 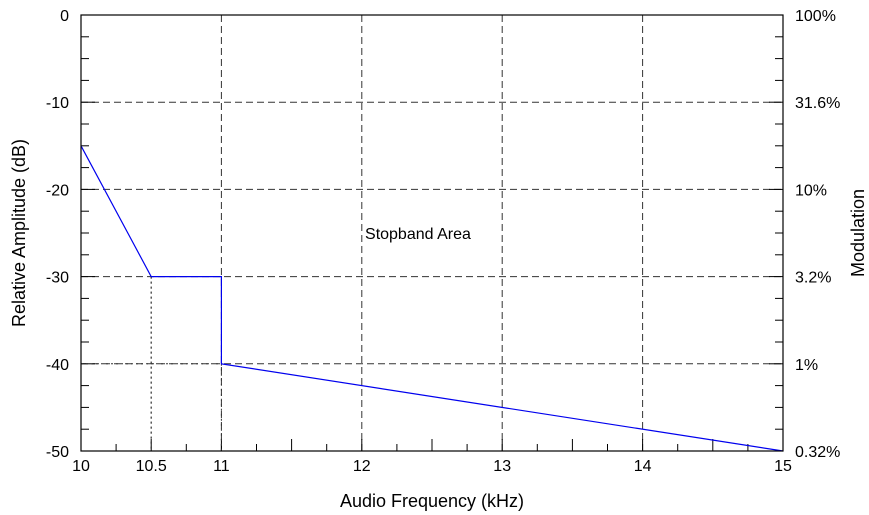 I want to click on x-tick-label: 10, so click(x=81, y=466).